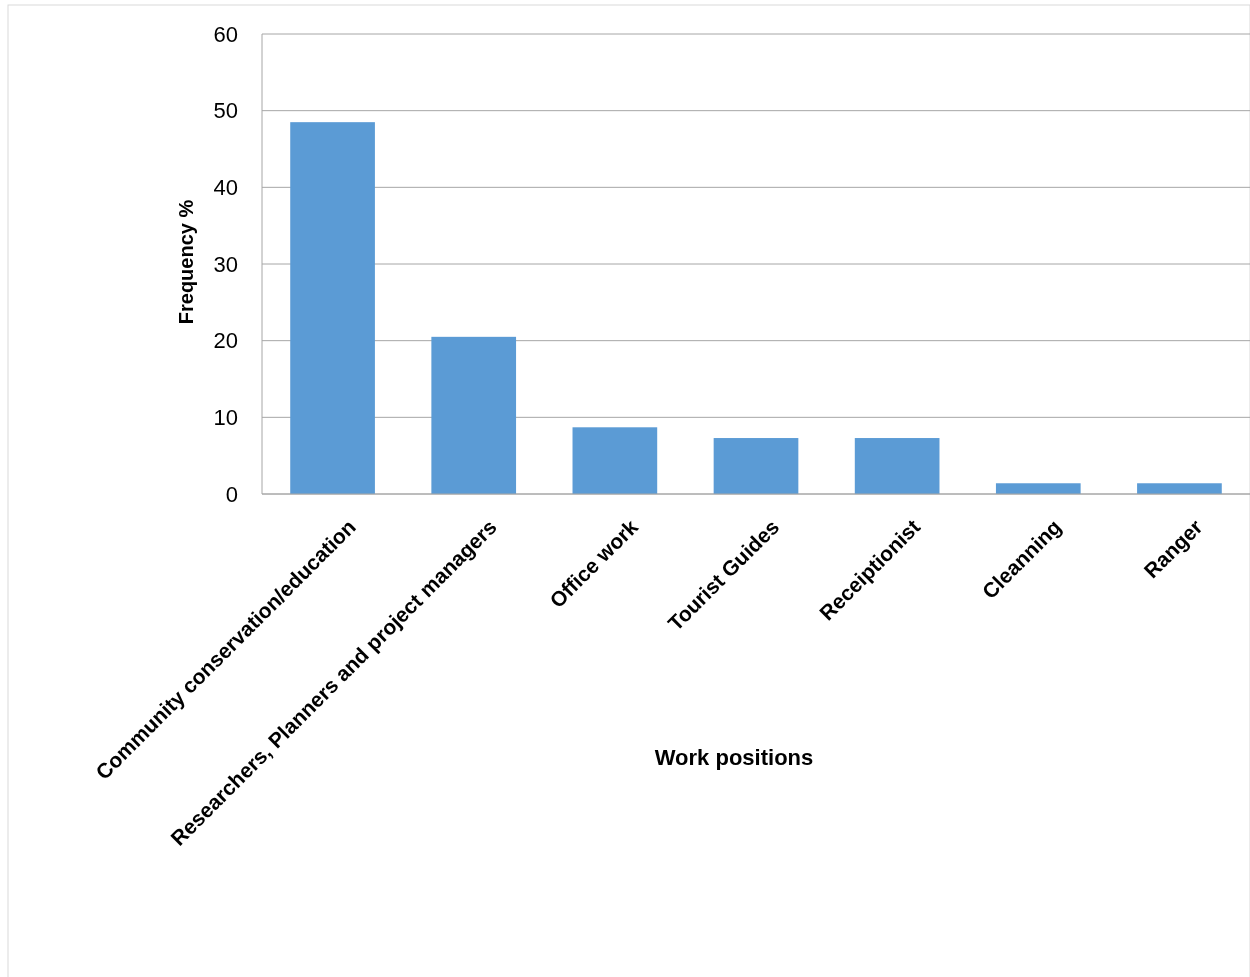 The width and height of the screenshot is (1250, 977). I want to click on y-tick-label: 40, so click(225, 188).